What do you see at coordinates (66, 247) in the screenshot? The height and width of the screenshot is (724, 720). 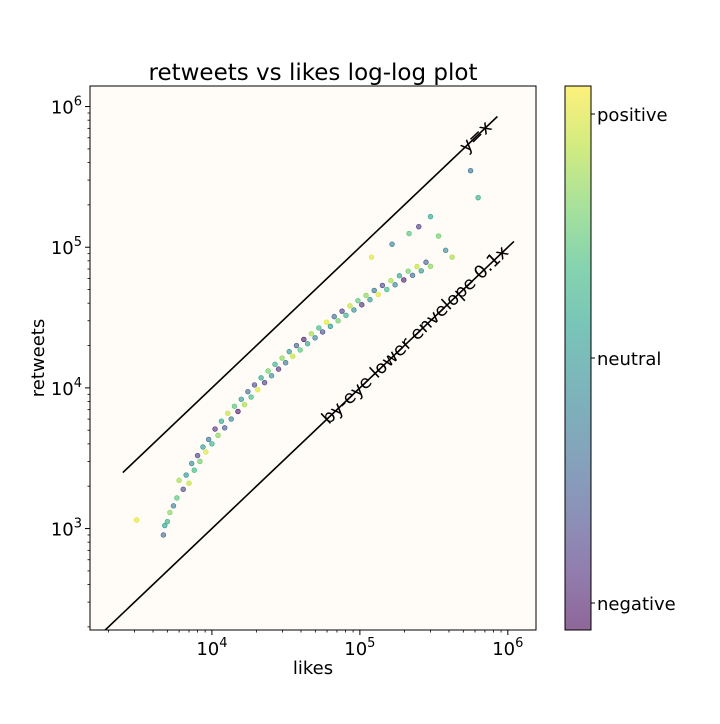 I see `y-tick-label: 10⁵` at bounding box center [66, 247].